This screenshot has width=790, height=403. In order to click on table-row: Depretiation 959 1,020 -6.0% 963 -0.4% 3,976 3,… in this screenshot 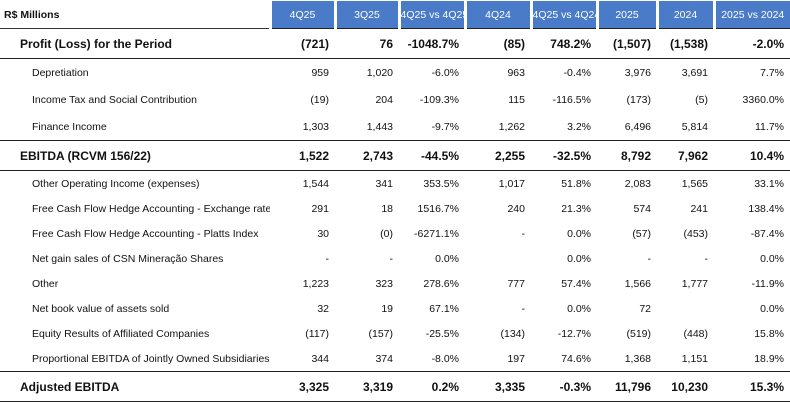, I will do `click(395, 73)`.